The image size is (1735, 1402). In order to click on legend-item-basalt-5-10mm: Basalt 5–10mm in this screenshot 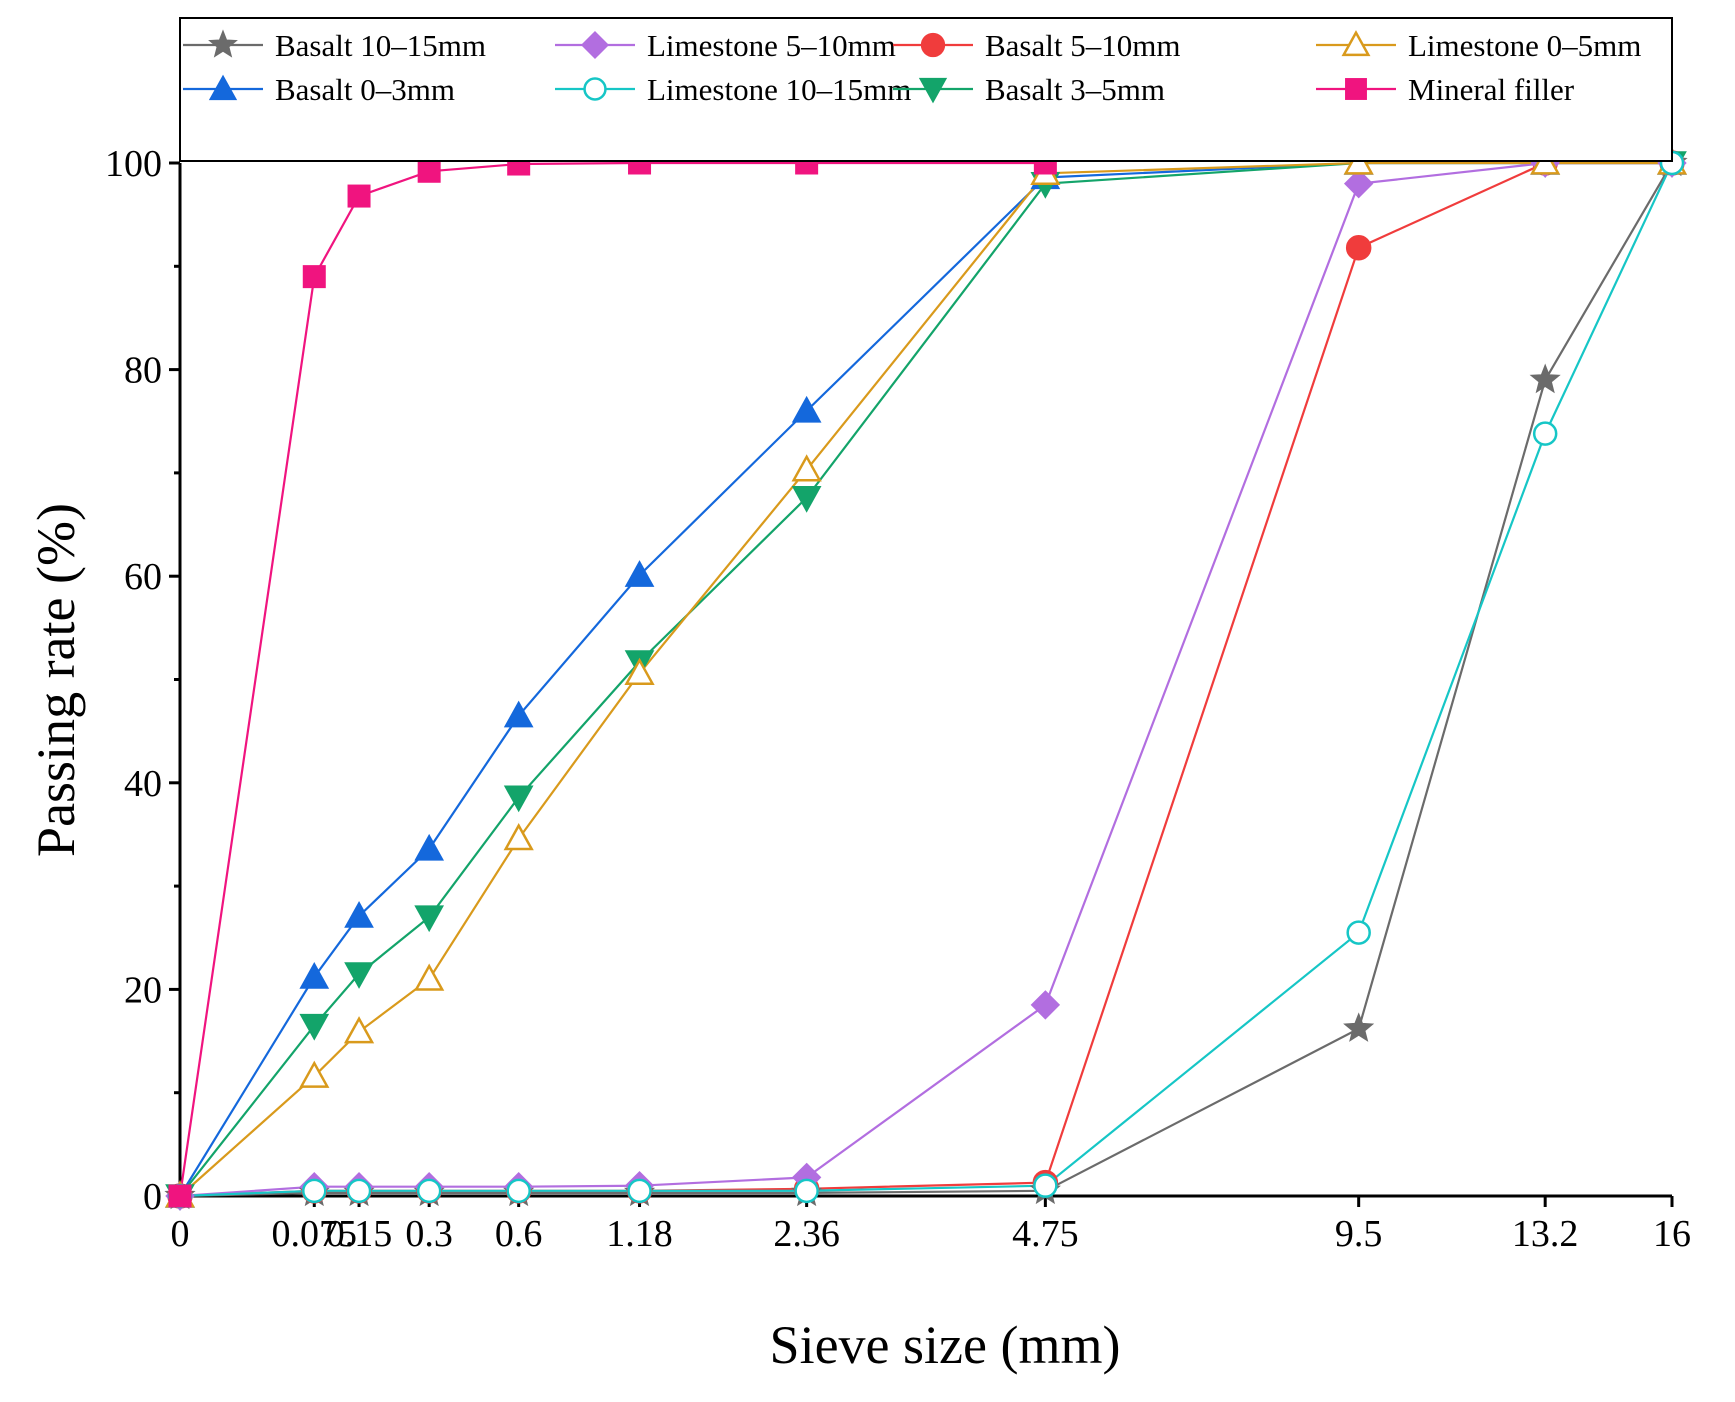, I will do `click(1036, 45)`.